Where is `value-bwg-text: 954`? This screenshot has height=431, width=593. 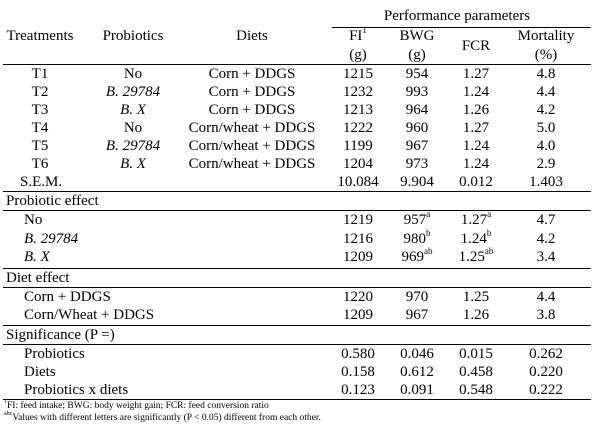 value-bwg-text: 954 is located at coordinates (417, 74).